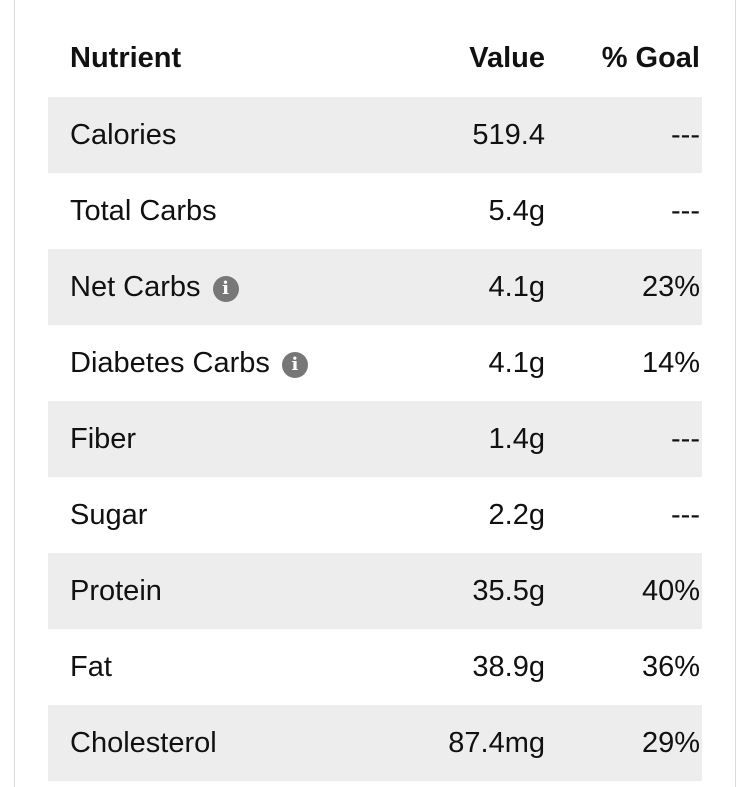 This screenshot has height=787, width=750. I want to click on nutrient-label: Diabetes Carbs, so click(170, 362).